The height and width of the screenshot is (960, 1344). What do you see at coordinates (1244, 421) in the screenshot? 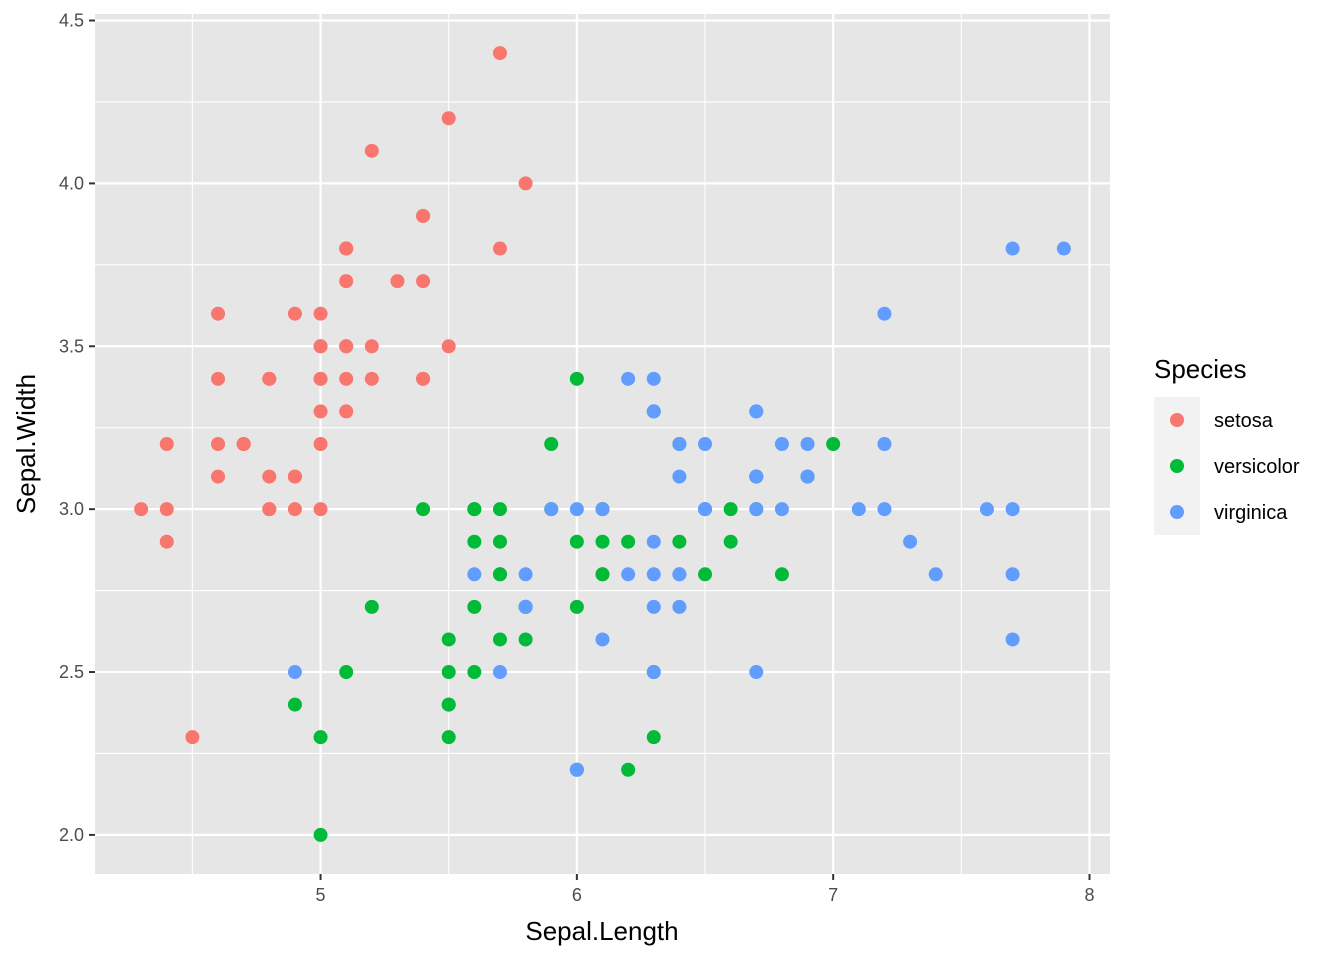
I see `legend-label-setosa: setosa` at bounding box center [1244, 421].